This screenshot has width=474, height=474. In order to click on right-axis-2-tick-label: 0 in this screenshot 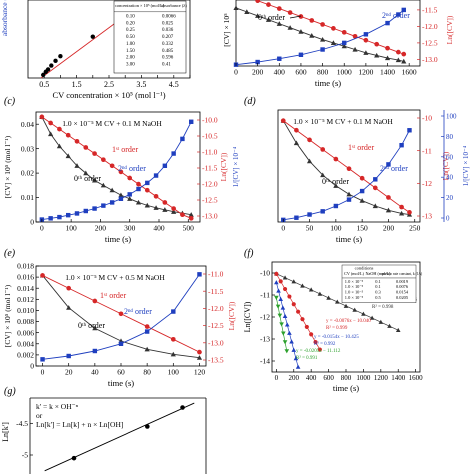, I will do `click(448, 218)`.